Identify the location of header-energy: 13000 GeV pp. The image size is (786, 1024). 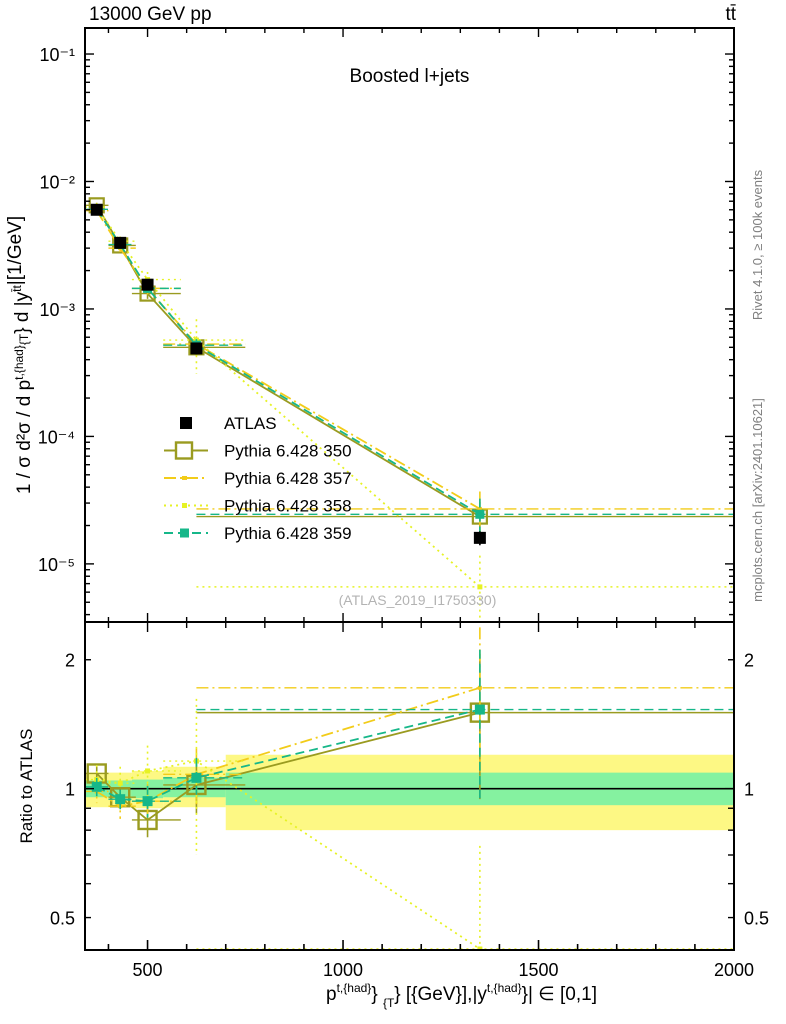
(150, 14).